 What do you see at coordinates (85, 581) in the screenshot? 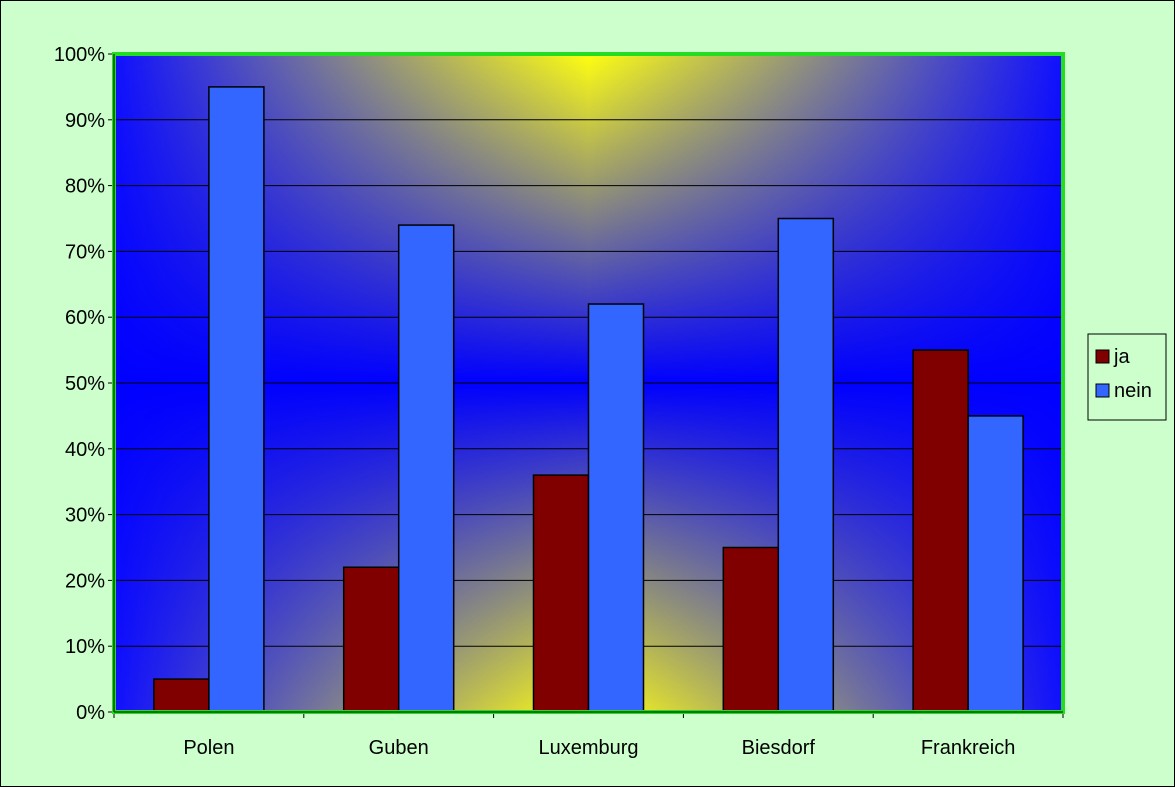
I see `y-tick-label: 20%` at bounding box center [85, 581].